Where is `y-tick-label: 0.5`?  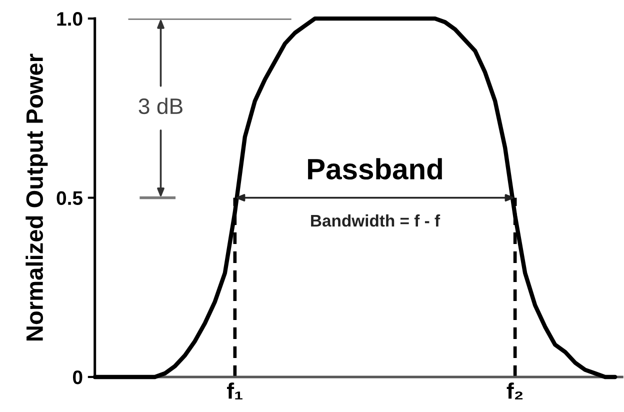 y-tick-label: 0.5 is located at coordinates (69, 198).